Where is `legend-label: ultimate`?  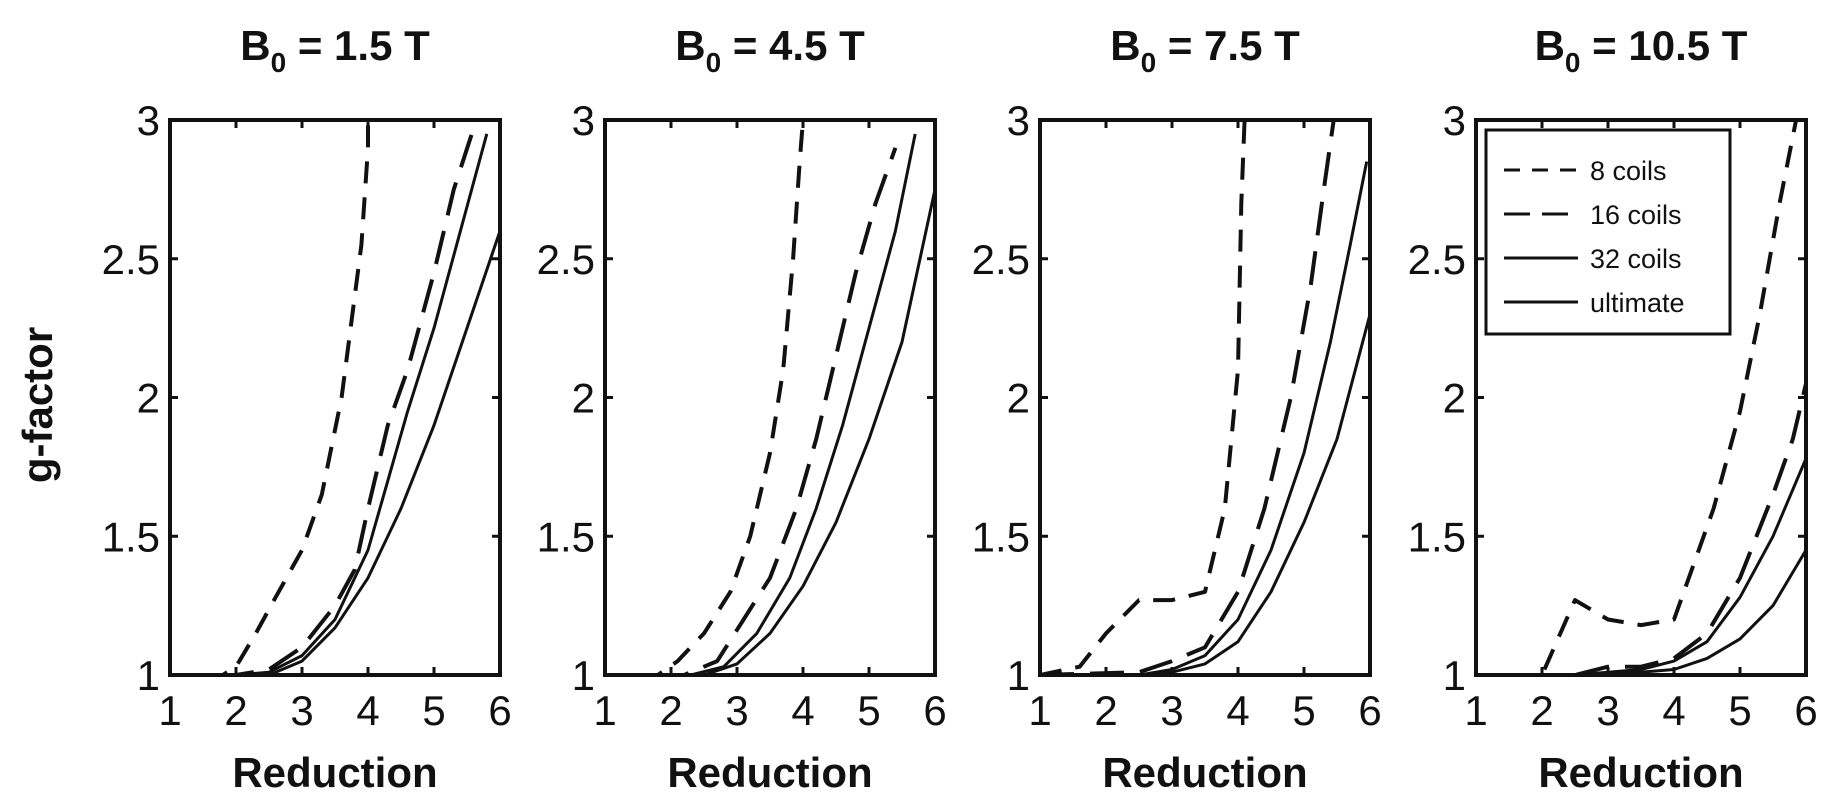 legend-label: ultimate is located at coordinates (1637, 303).